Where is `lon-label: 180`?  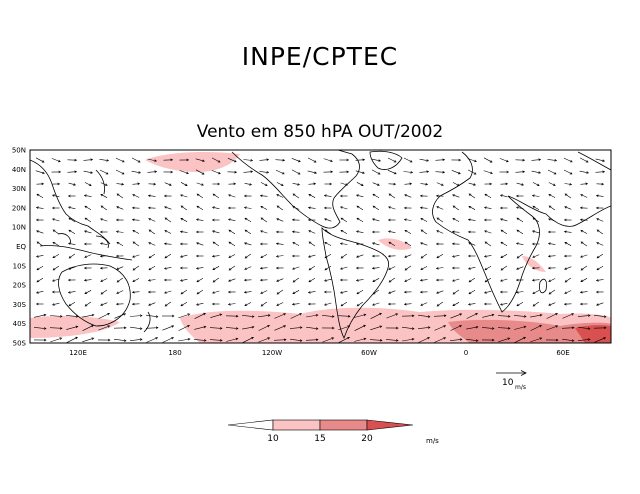 lon-label: 180 is located at coordinates (174, 353).